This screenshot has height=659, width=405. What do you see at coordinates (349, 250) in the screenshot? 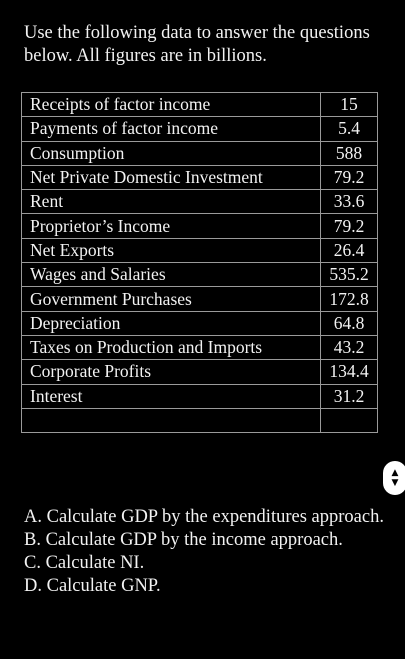
I see `row-value: 26.4` at bounding box center [349, 250].